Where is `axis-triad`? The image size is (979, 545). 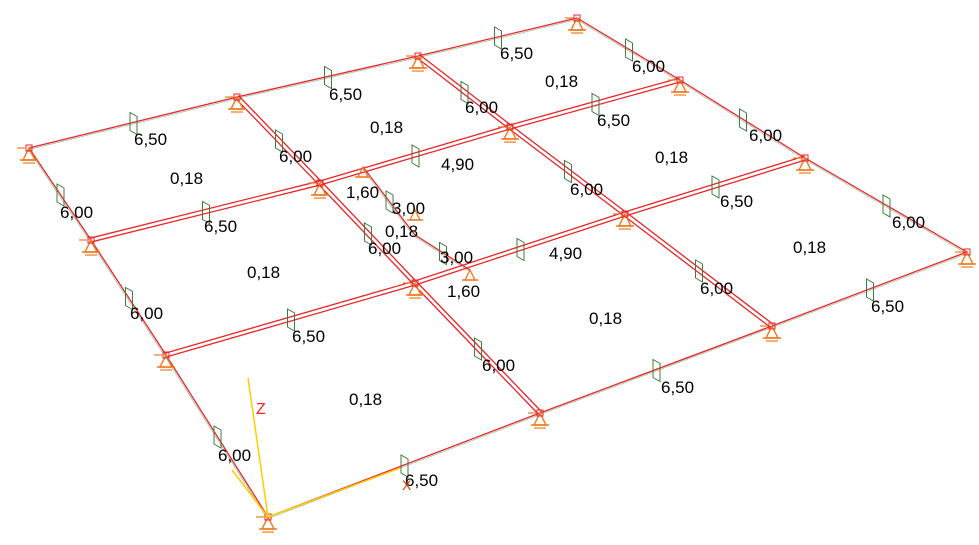
axis-triad is located at coordinates (316, 447).